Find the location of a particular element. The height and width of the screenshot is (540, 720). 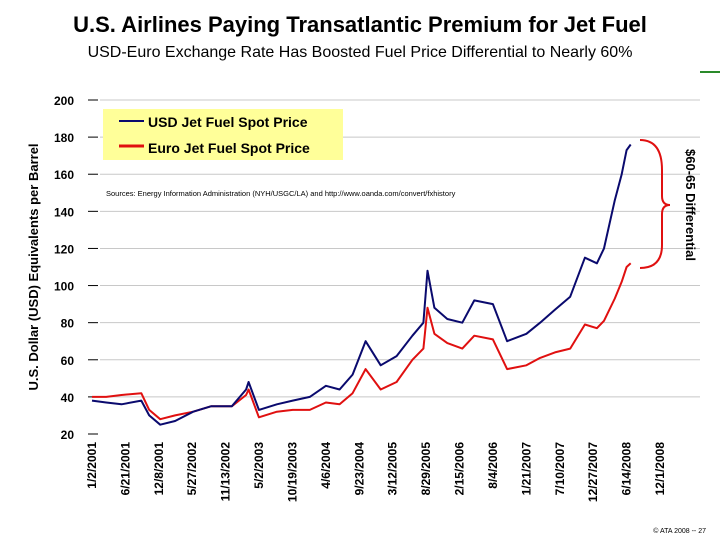

differential-label: $60-65 Differential is located at coordinates (690, 205).